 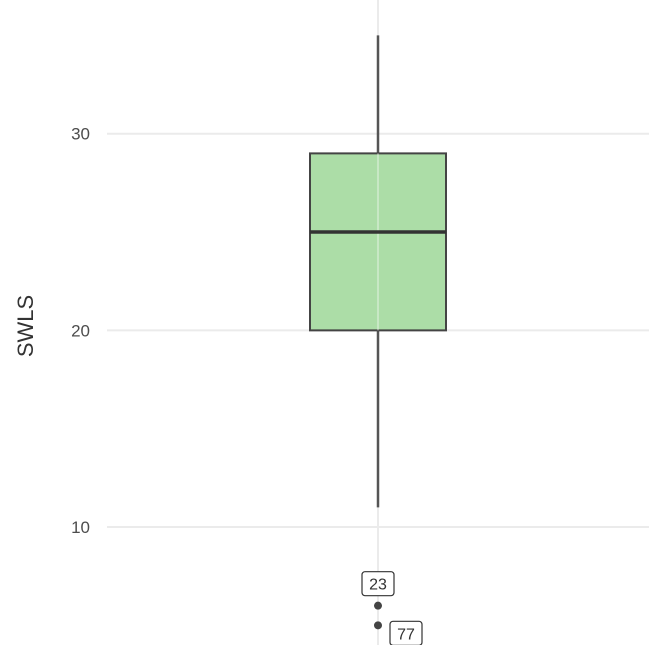 I want to click on y-tick-label: 20, so click(x=80, y=330).